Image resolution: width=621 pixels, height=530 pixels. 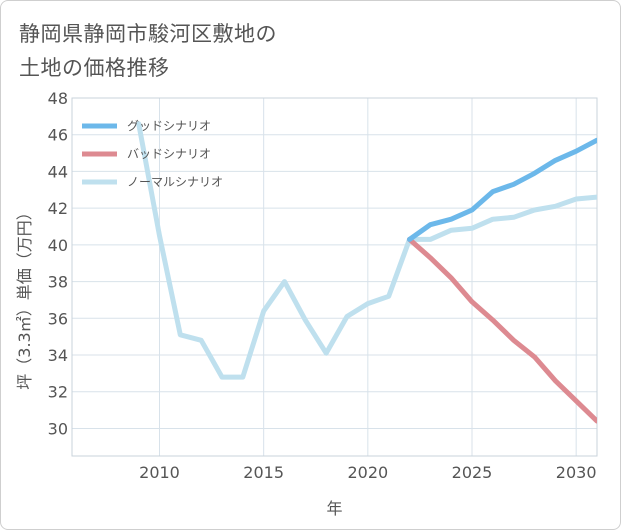 What do you see at coordinates (58, 318) in the screenshot?
I see `y-tick-label: 36` at bounding box center [58, 318].